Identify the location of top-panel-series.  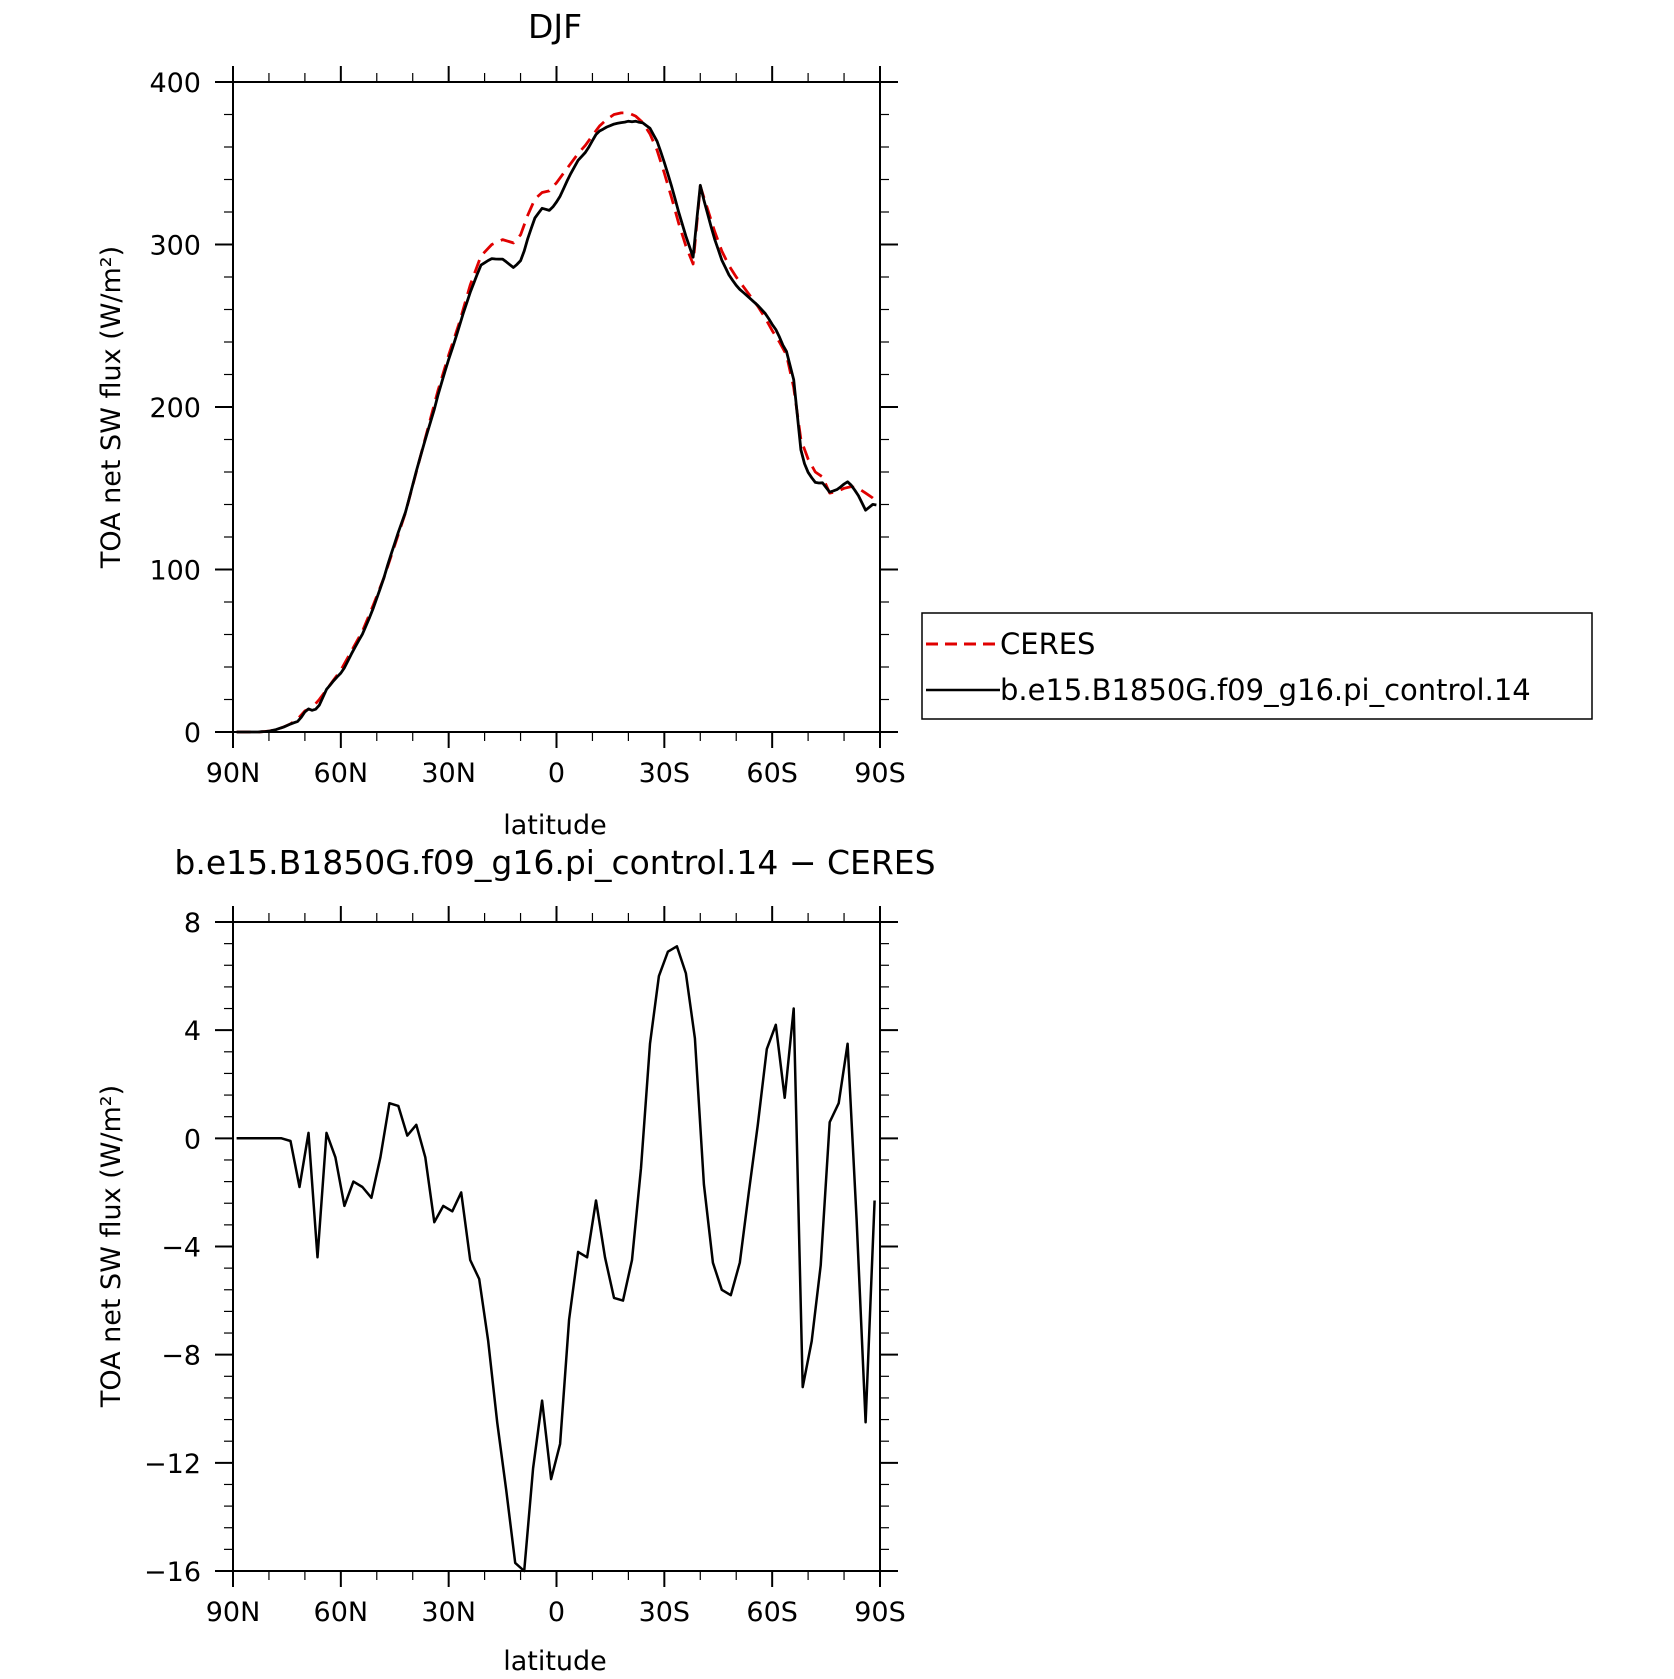
(557, 422).